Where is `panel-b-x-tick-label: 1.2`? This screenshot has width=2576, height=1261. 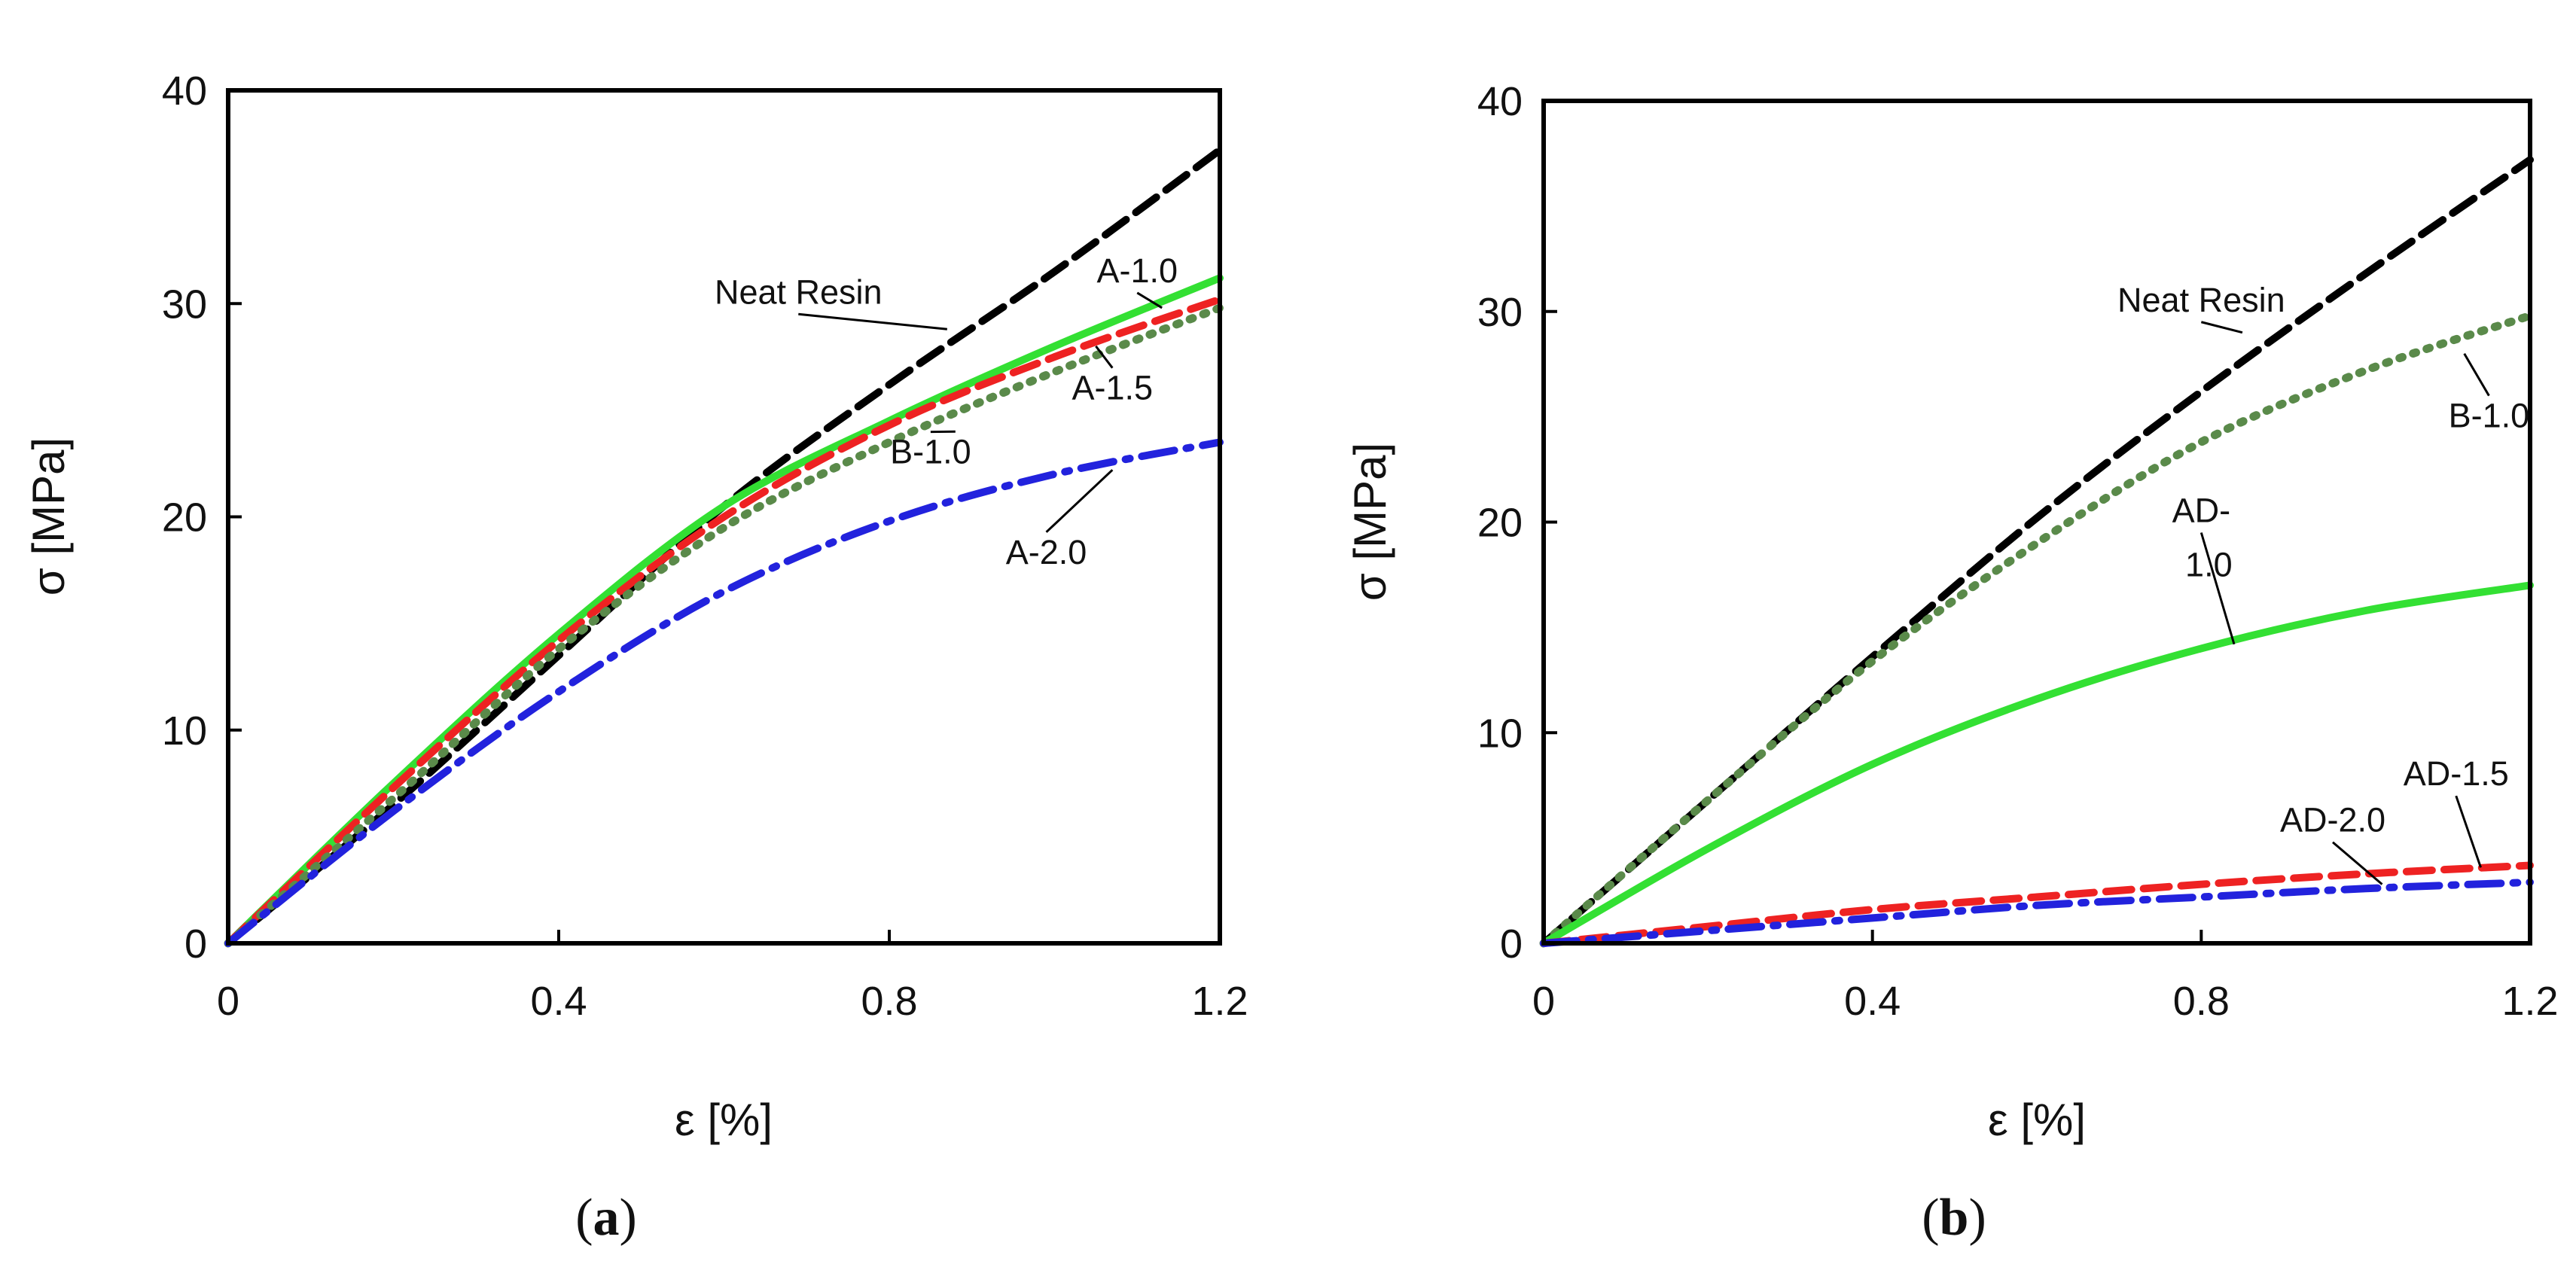 panel-b-x-tick-label: 1.2 is located at coordinates (2529, 1001).